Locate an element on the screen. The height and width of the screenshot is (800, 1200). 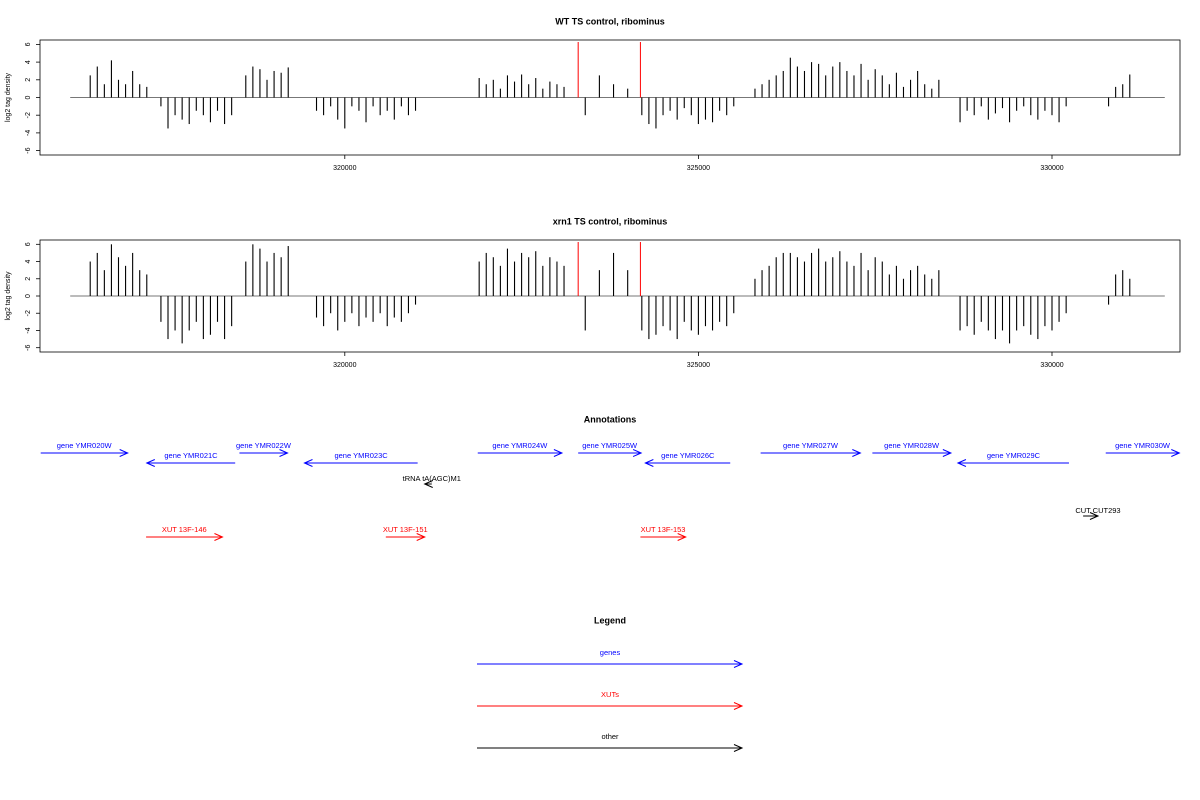
feature-label: XUT 13F-153 is located at coordinates (663, 529).